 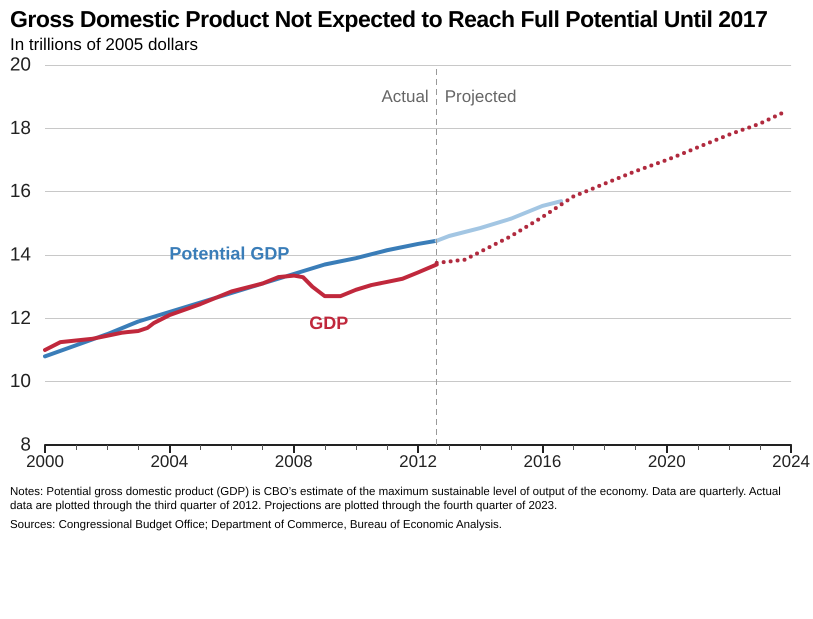 What do you see at coordinates (20, 128) in the screenshot?
I see `y-tick-label: 18` at bounding box center [20, 128].